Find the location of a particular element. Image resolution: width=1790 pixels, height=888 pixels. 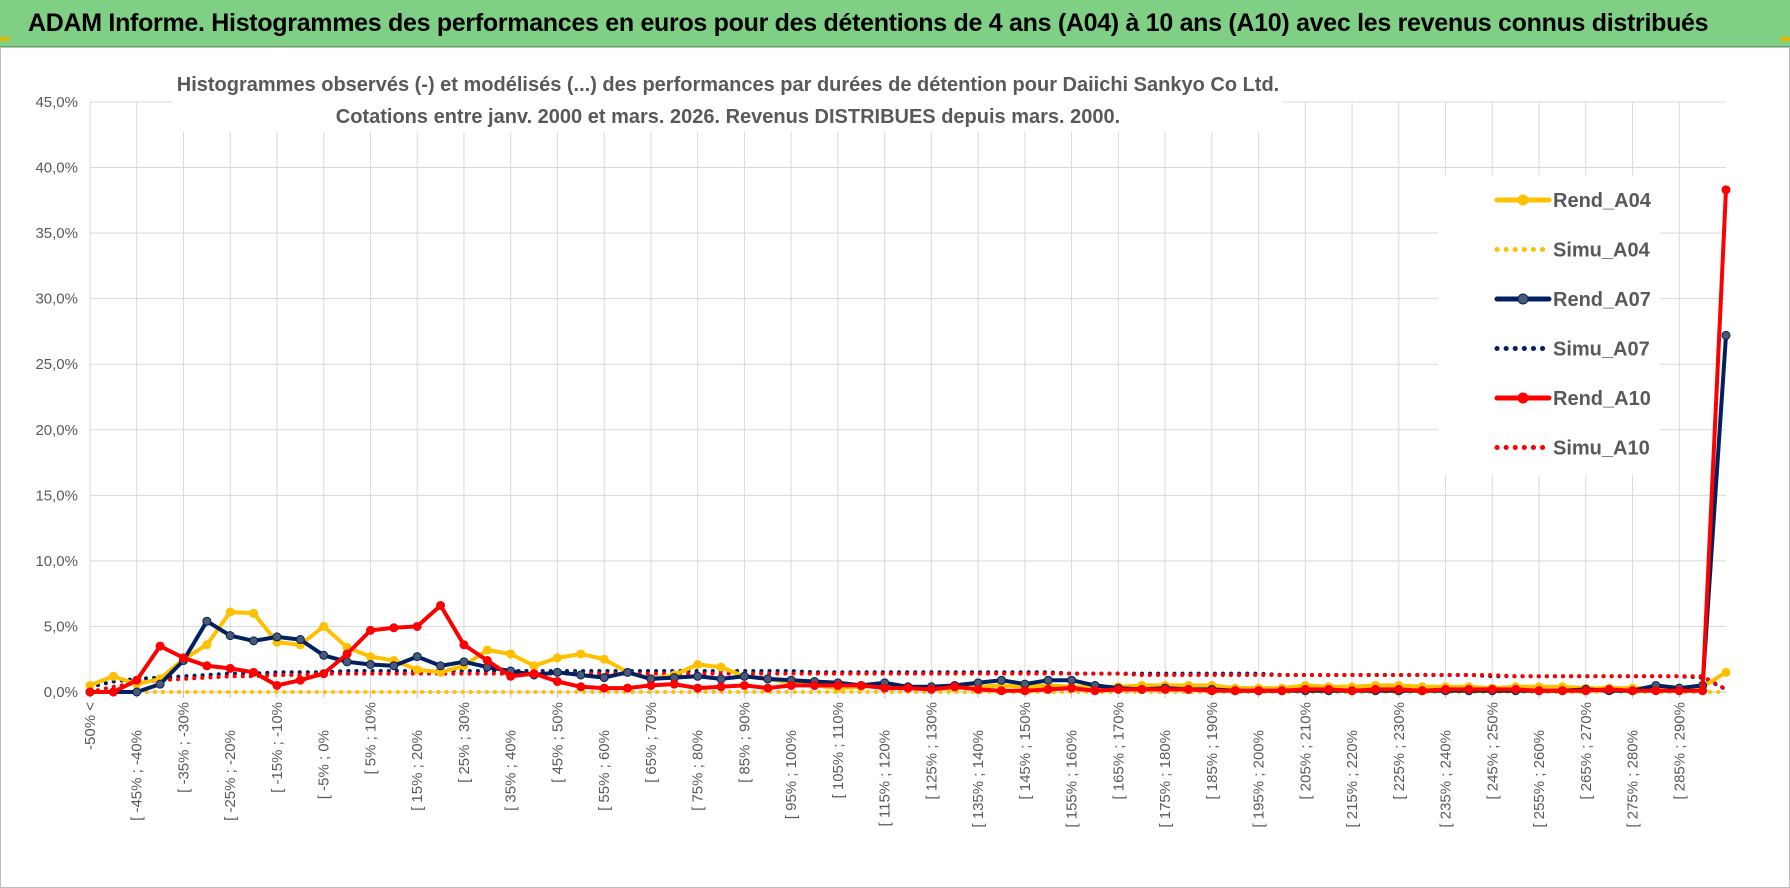

series-line-Simu_A10 is located at coordinates (908, 682).